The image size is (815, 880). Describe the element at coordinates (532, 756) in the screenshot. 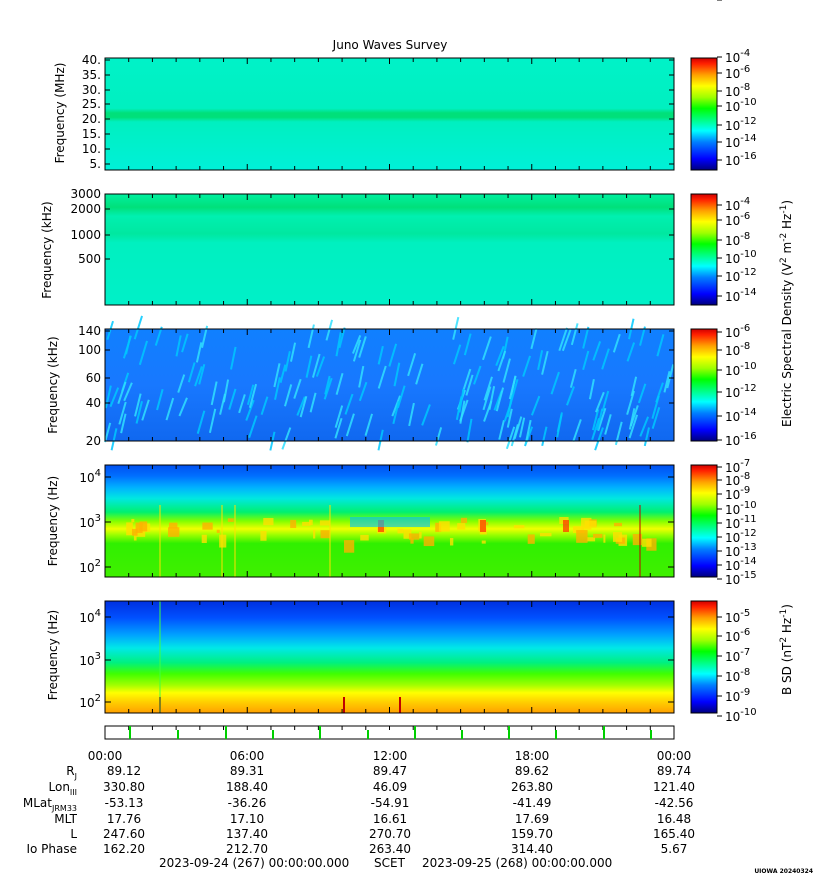

I see `time-tick-label: 18:00` at that location.